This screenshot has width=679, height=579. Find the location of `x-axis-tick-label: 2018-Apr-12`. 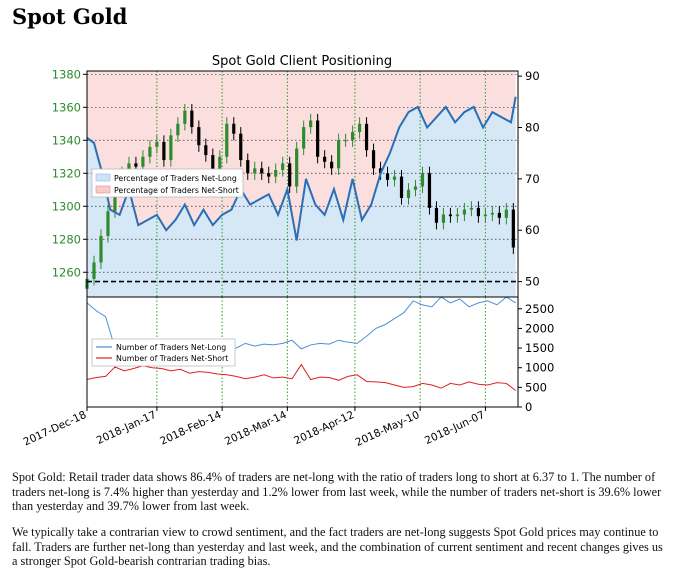

x-axis-tick-label: 2018-Apr-12 is located at coordinates (324, 428).